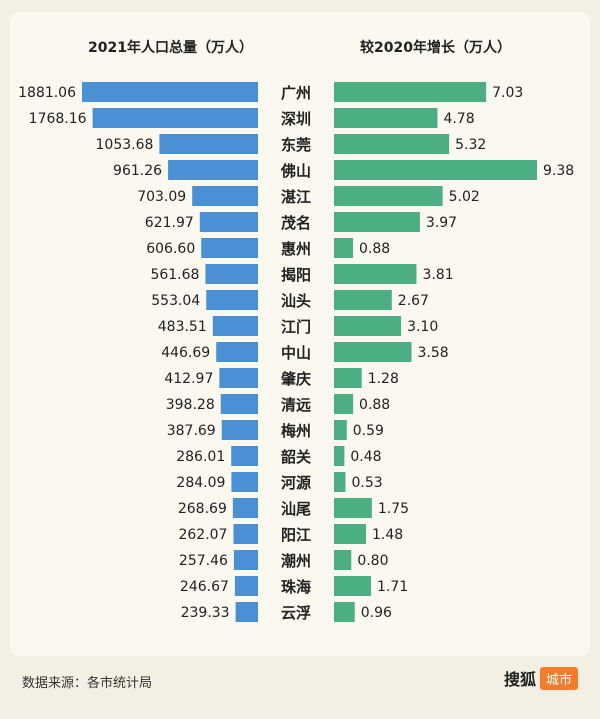  What do you see at coordinates (125, 145) in the screenshot?
I see `population-label: 1053.68` at bounding box center [125, 145].